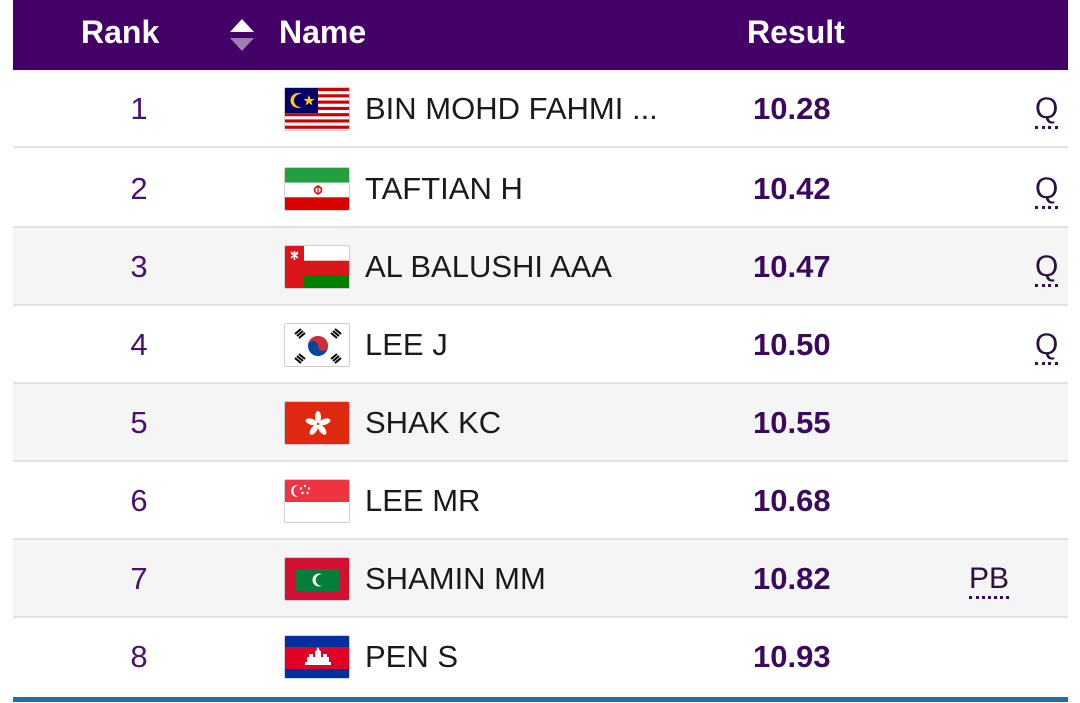 The height and width of the screenshot is (703, 1080). I want to click on table-row: 1 BIN MOHD FAHMI ... 10., so click(540, 109).